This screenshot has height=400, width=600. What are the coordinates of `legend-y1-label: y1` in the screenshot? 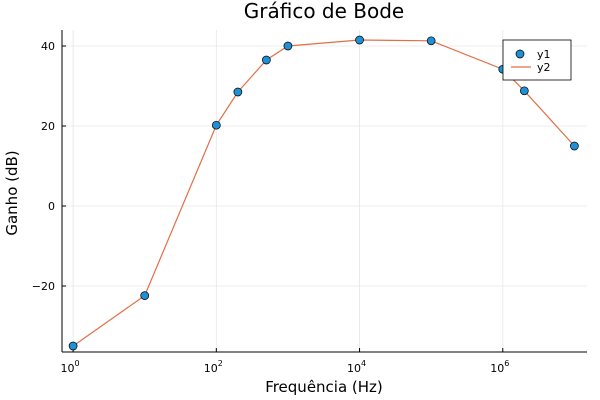 It's located at (544, 54).